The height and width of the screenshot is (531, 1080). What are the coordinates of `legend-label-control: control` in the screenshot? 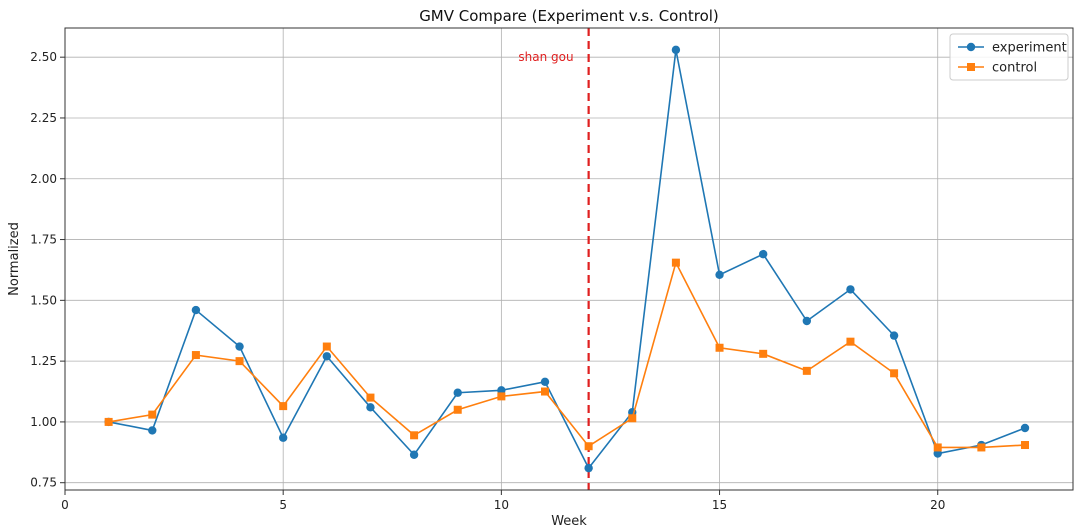 It's located at (1014, 68).